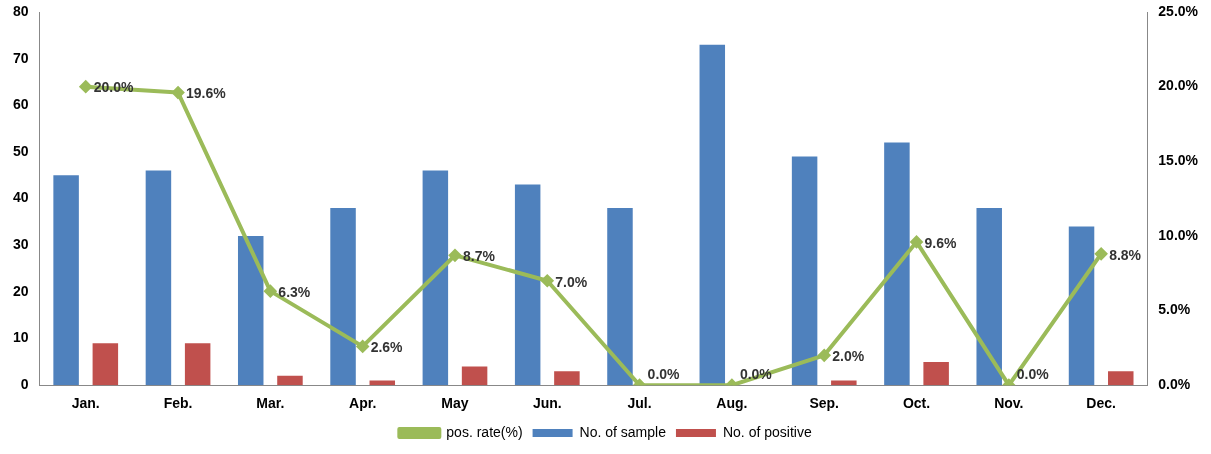 Image resolution: width=1211 pixels, height=454 pixels. Describe the element at coordinates (85, 403) in the screenshot. I see `x-tick-label: Jan.` at that location.